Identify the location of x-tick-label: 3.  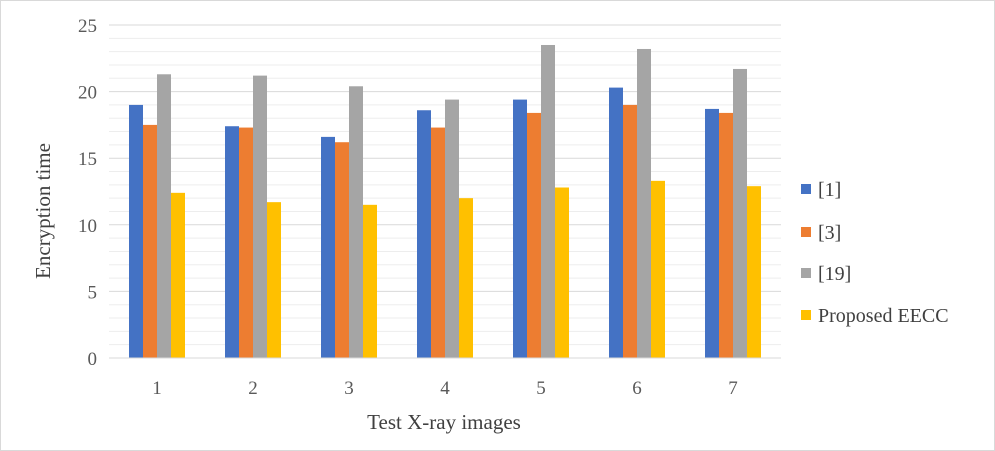
(349, 388).